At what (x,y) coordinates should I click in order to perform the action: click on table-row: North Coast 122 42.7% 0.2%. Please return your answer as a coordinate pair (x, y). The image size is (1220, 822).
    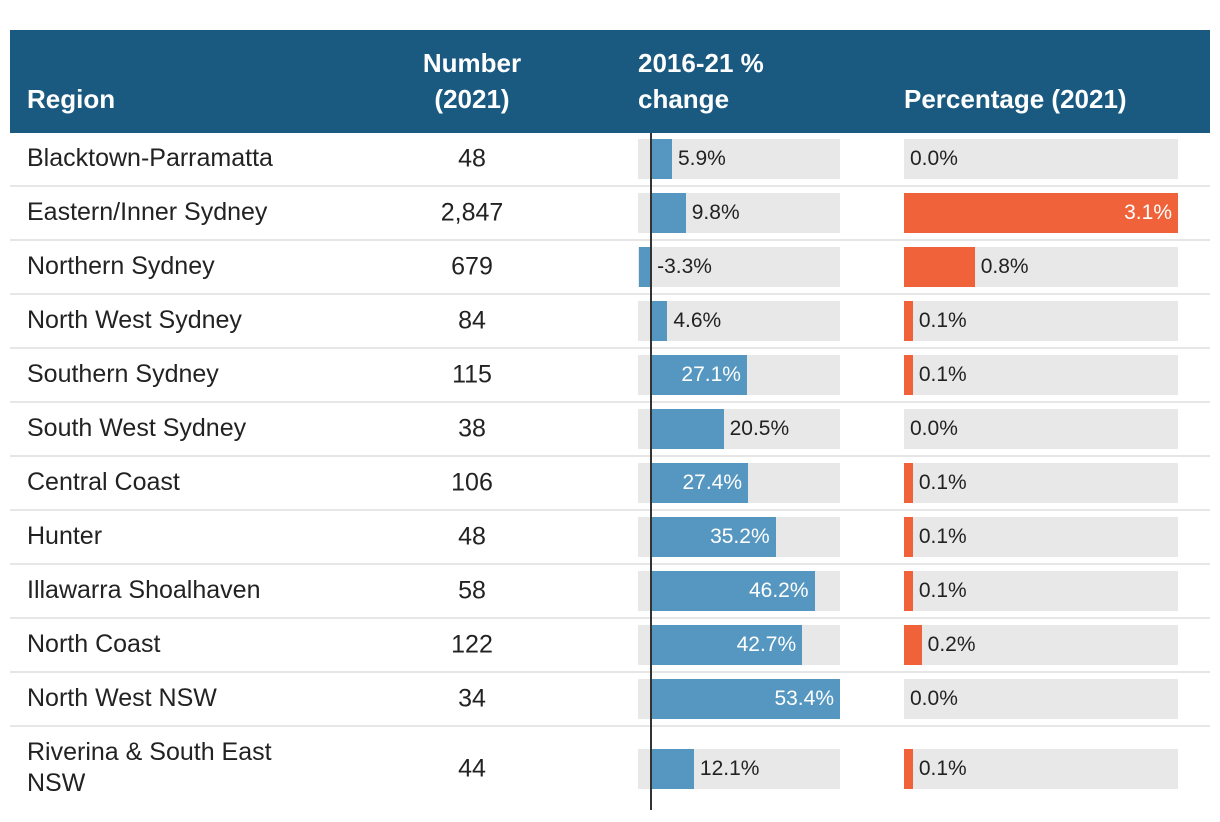
    Looking at the image, I should click on (610, 646).